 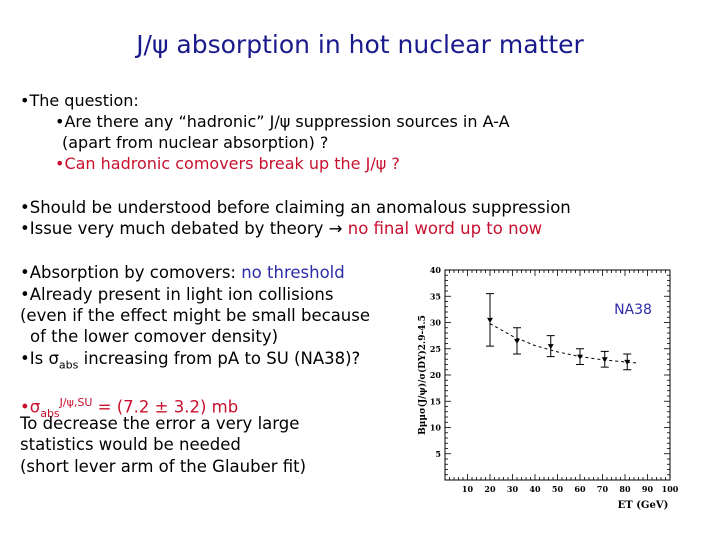 I want to click on y-tick-label: 30, so click(x=436, y=323).